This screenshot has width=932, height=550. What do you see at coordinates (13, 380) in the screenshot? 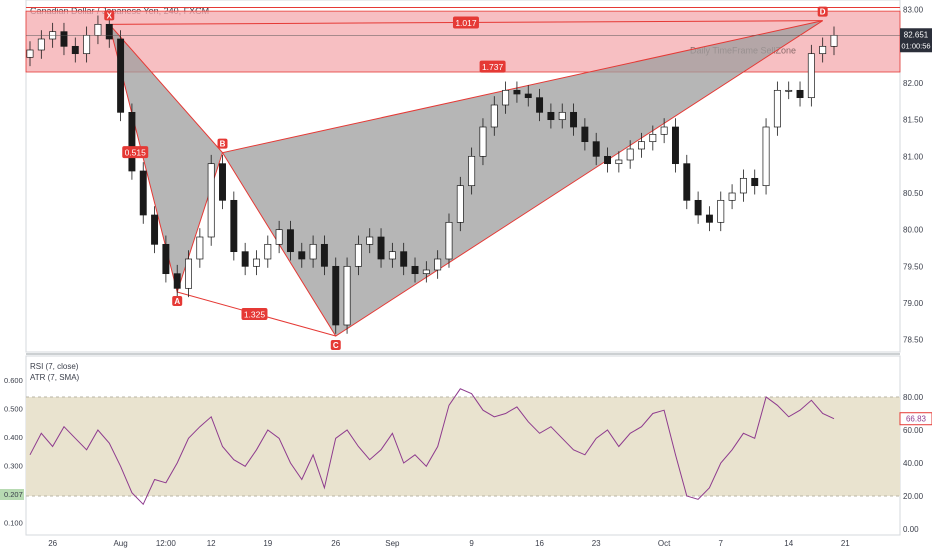
I see `atr-tick-label: 0.600` at bounding box center [13, 380].